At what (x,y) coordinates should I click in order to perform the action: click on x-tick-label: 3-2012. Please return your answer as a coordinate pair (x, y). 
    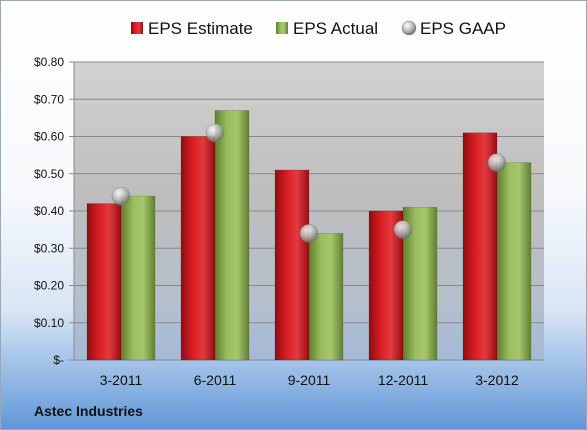
    Looking at the image, I should click on (497, 380).